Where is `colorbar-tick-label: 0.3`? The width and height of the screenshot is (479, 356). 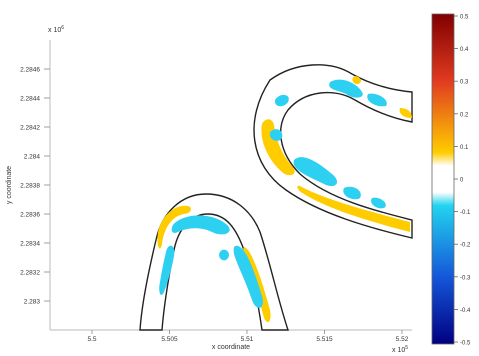
colorbar-tick-label: 0.3 is located at coordinates (464, 83).